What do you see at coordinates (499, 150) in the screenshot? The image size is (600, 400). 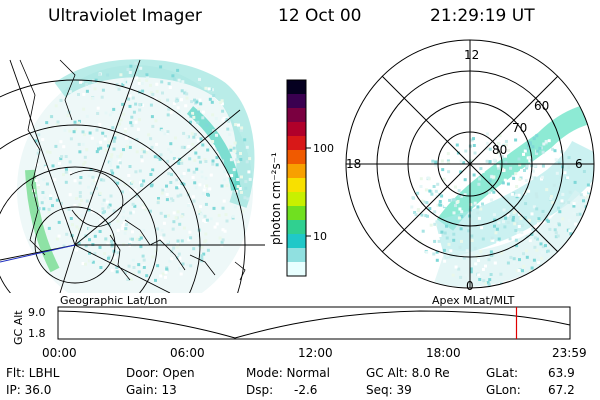 I see `mlat-label-80: 80` at bounding box center [499, 150].